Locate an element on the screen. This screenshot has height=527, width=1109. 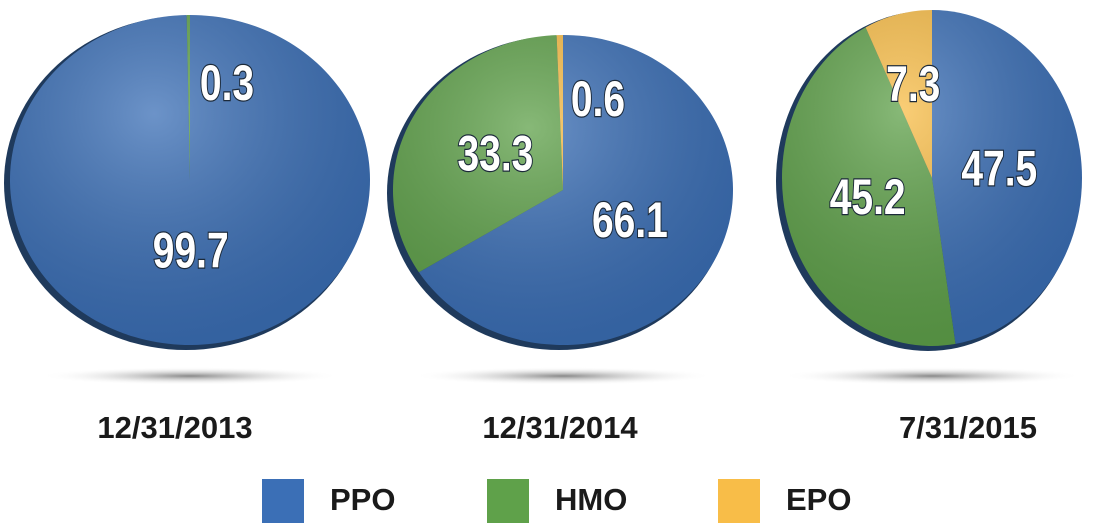
data-label: 33.3 is located at coordinates (495, 153).